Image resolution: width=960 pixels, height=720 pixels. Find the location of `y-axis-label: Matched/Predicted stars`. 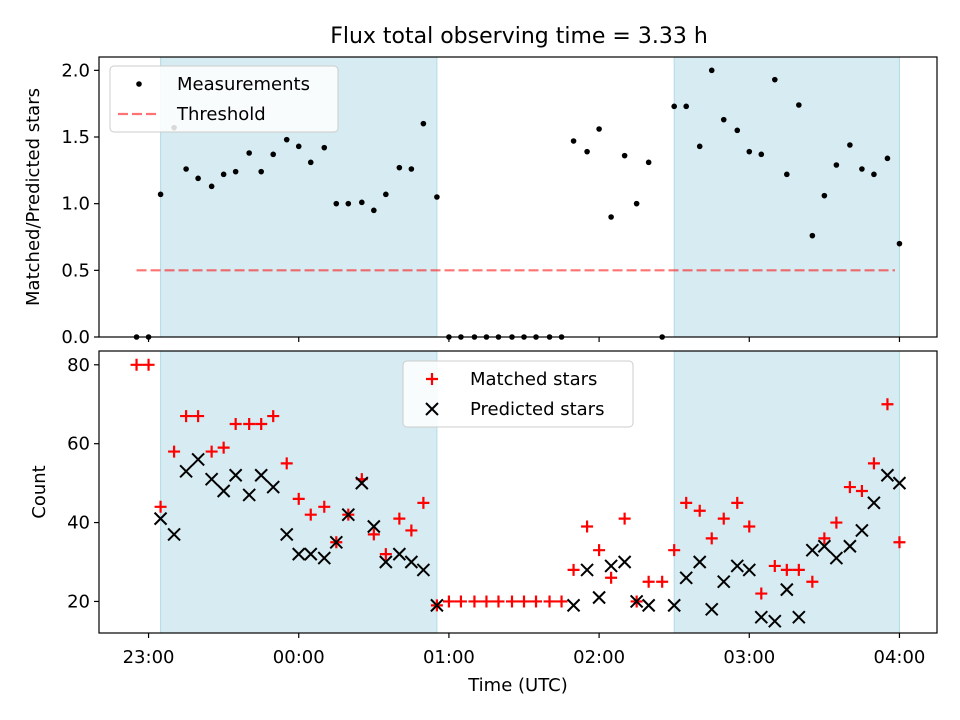

y-axis-label: Matched/Predicted stars is located at coordinates (33, 197).